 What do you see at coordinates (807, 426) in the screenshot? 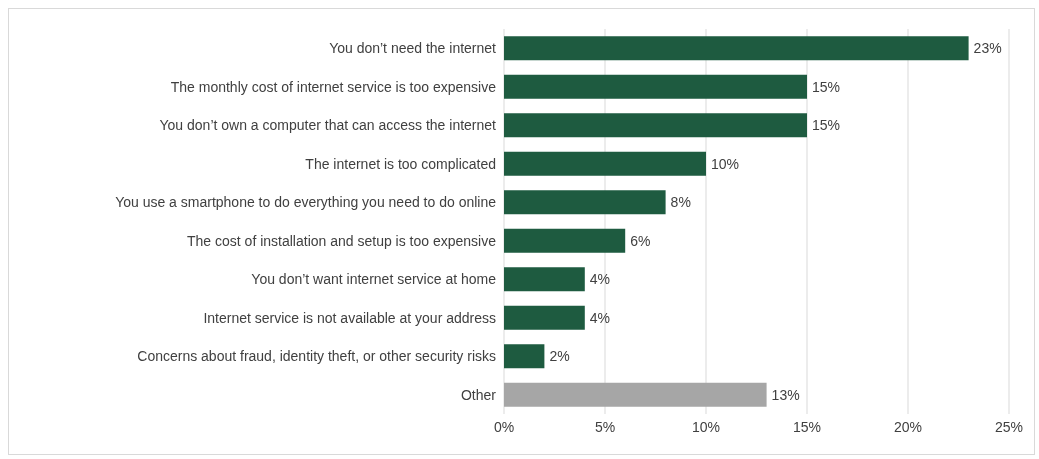
I see `x-tick-label: 15%` at bounding box center [807, 426].